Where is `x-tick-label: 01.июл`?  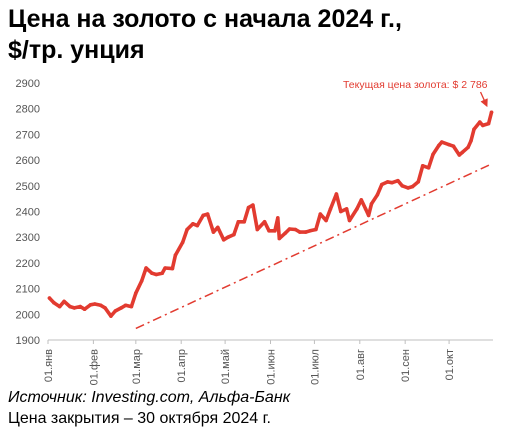
x-tick-label: 01.июл is located at coordinates (315, 367).